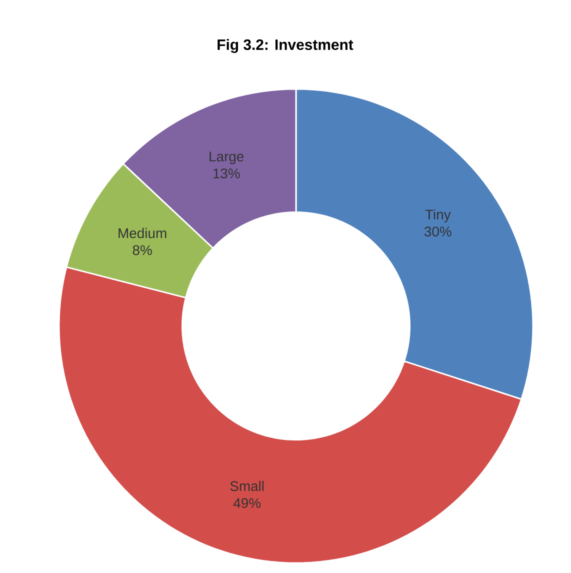 This screenshot has width=571, height=573. Describe the element at coordinates (438, 231) in the screenshot. I see `data-label: 30%` at that location.